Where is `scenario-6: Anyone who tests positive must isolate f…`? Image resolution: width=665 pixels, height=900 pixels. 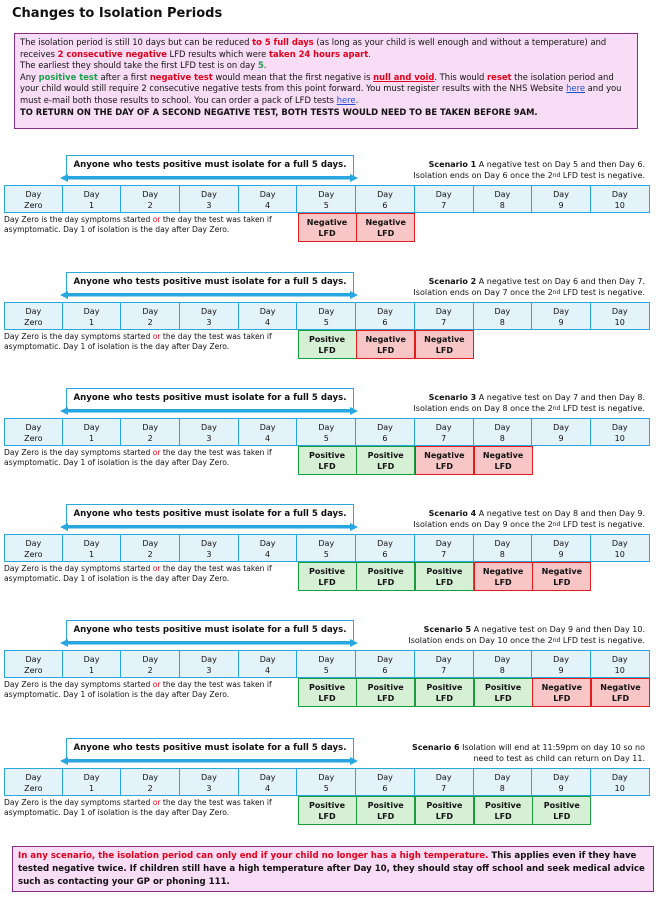 scenario-6: Anyone who tests positive must isolate f… is located at coordinates (332, 788).